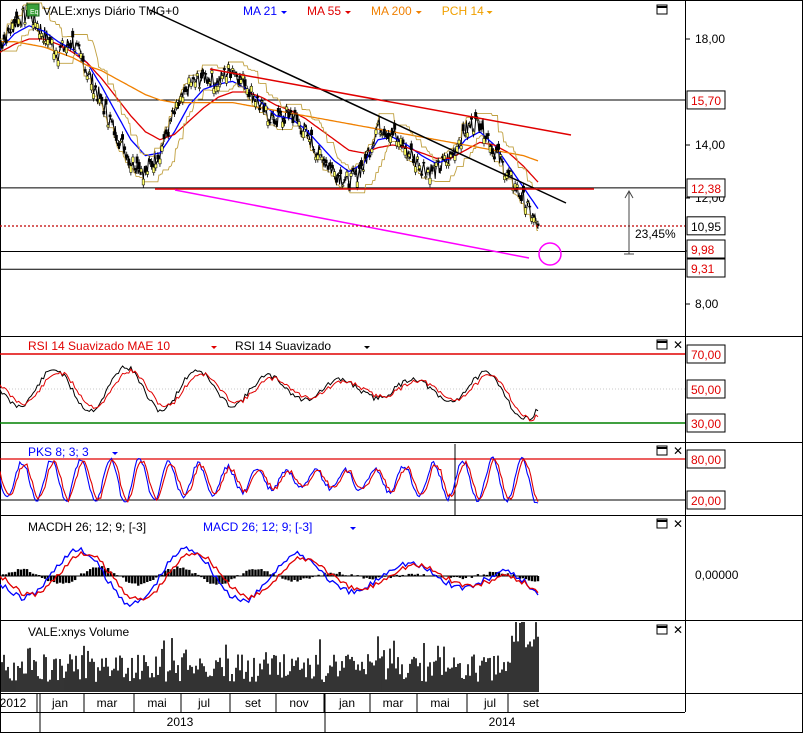 This screenshot has width=803, height=733. I want to click on year-label: 2013, so click(180, 722).